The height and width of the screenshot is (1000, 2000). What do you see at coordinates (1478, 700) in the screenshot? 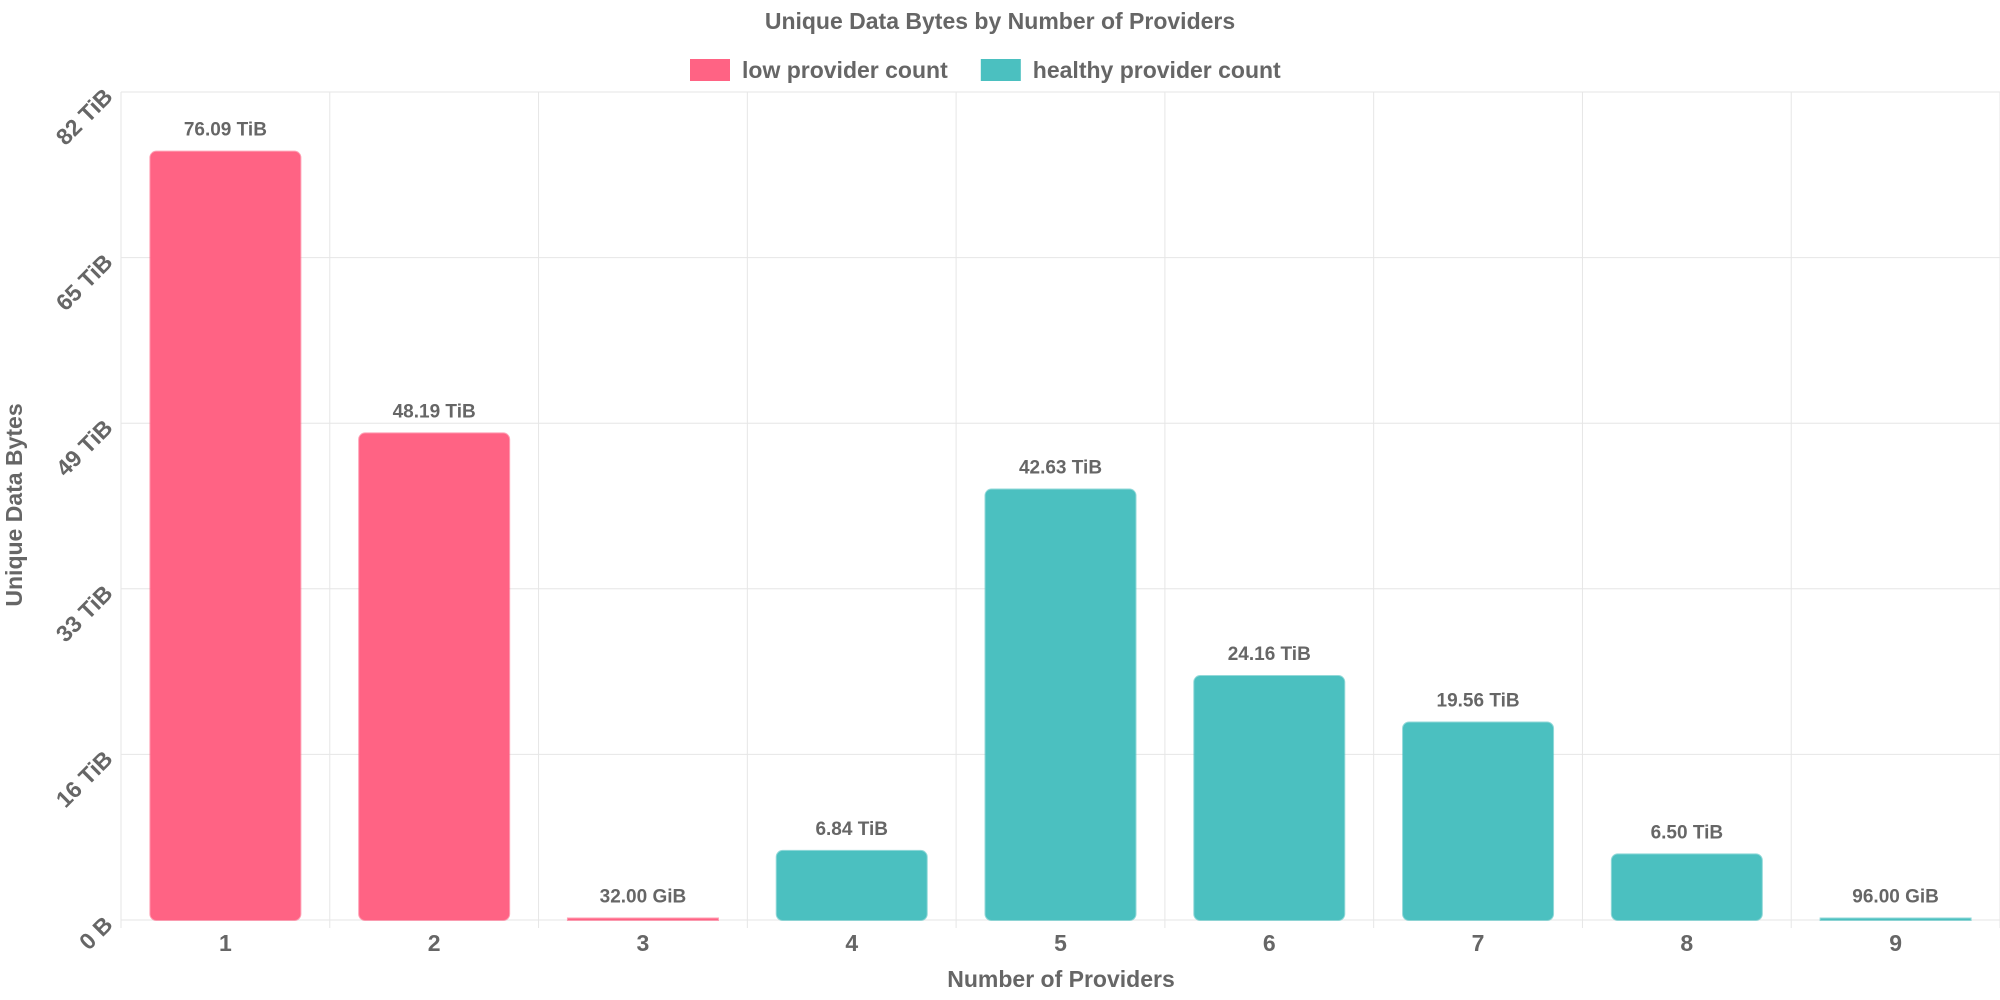
I see `data-label-7: 19.56 TiB` at bounding box center [1478, 700].